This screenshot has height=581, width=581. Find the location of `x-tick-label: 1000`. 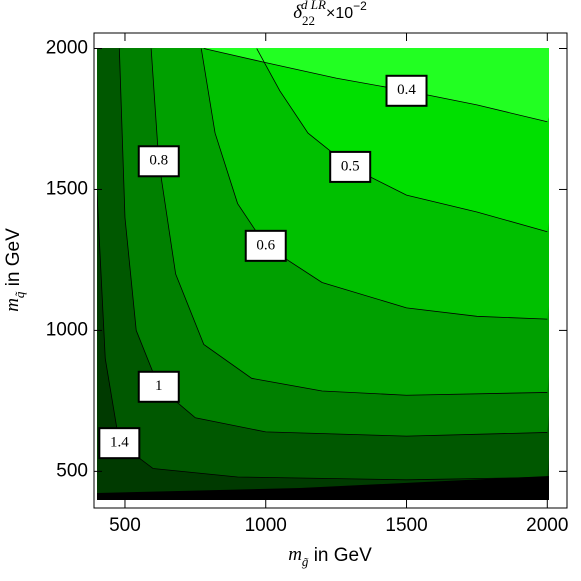

x-tick-label: 1000 is located at coordinates (266, 525).